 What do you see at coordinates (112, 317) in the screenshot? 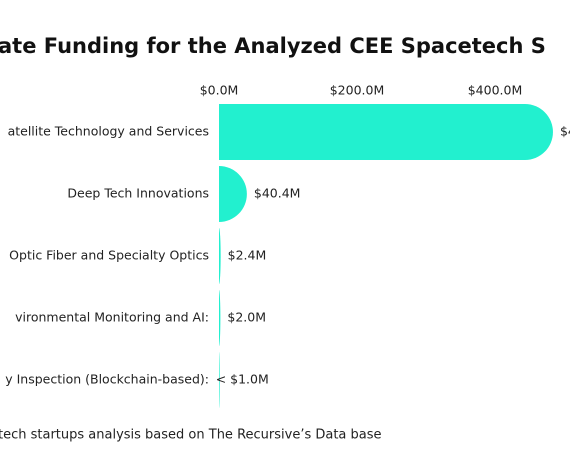
I see `category-label: vironmental Monitoring and AI:` at bounding box center [112, 317].